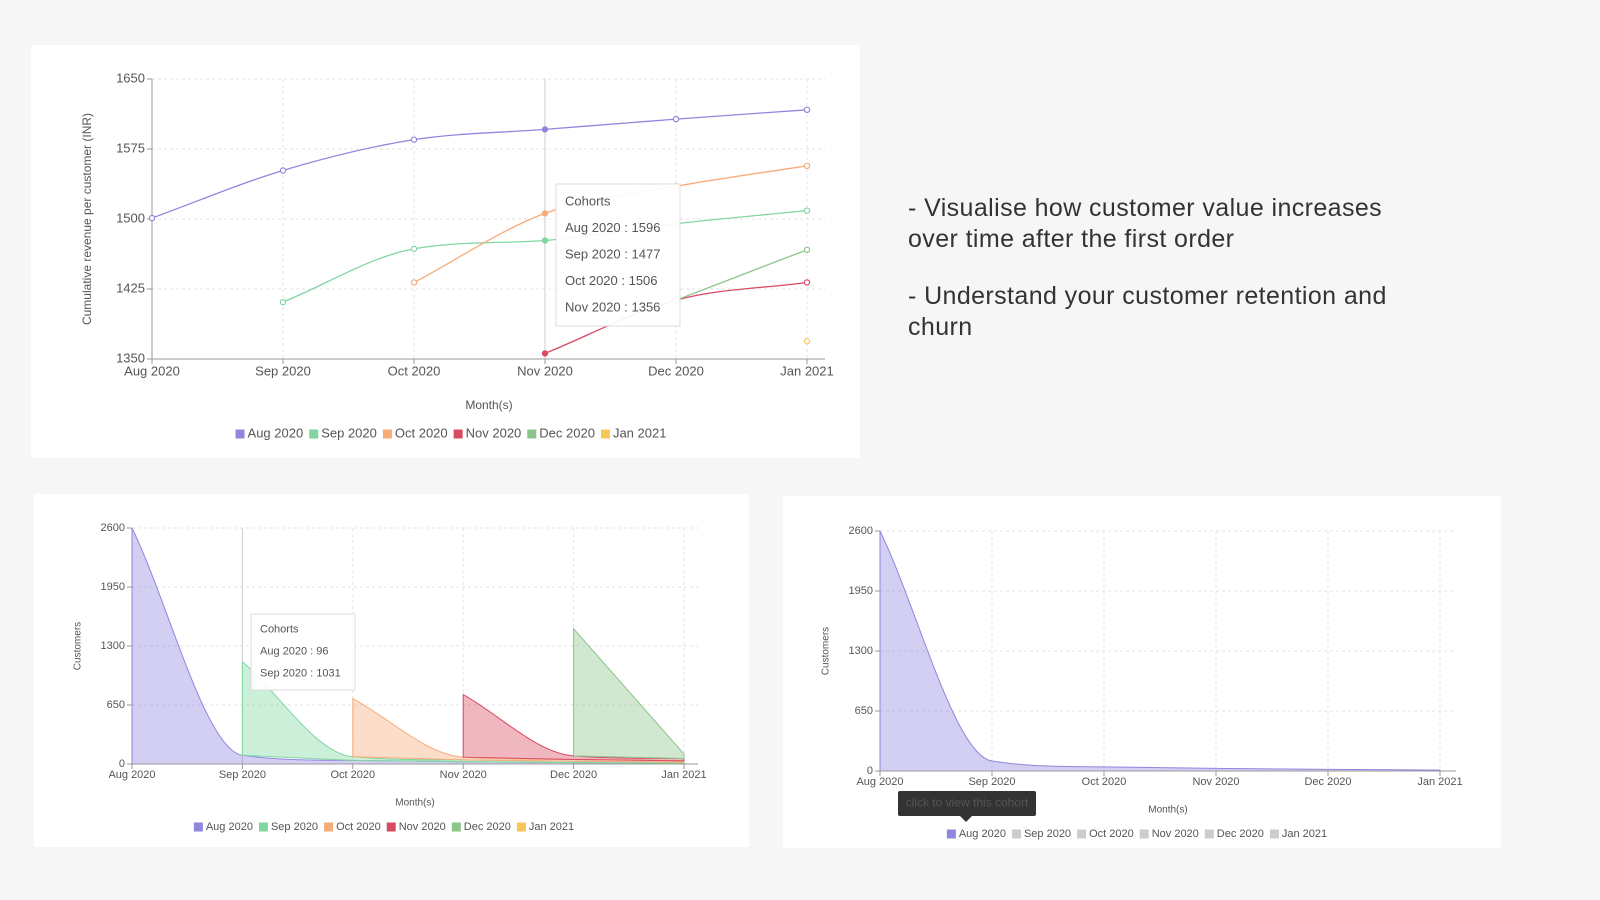 The image size is (1600, 900). What do you see at coordinates (612, 227) in the screenshot?
I see `tooltip-item: Aug 2020 : 1596` at bounding box center [612, 227].